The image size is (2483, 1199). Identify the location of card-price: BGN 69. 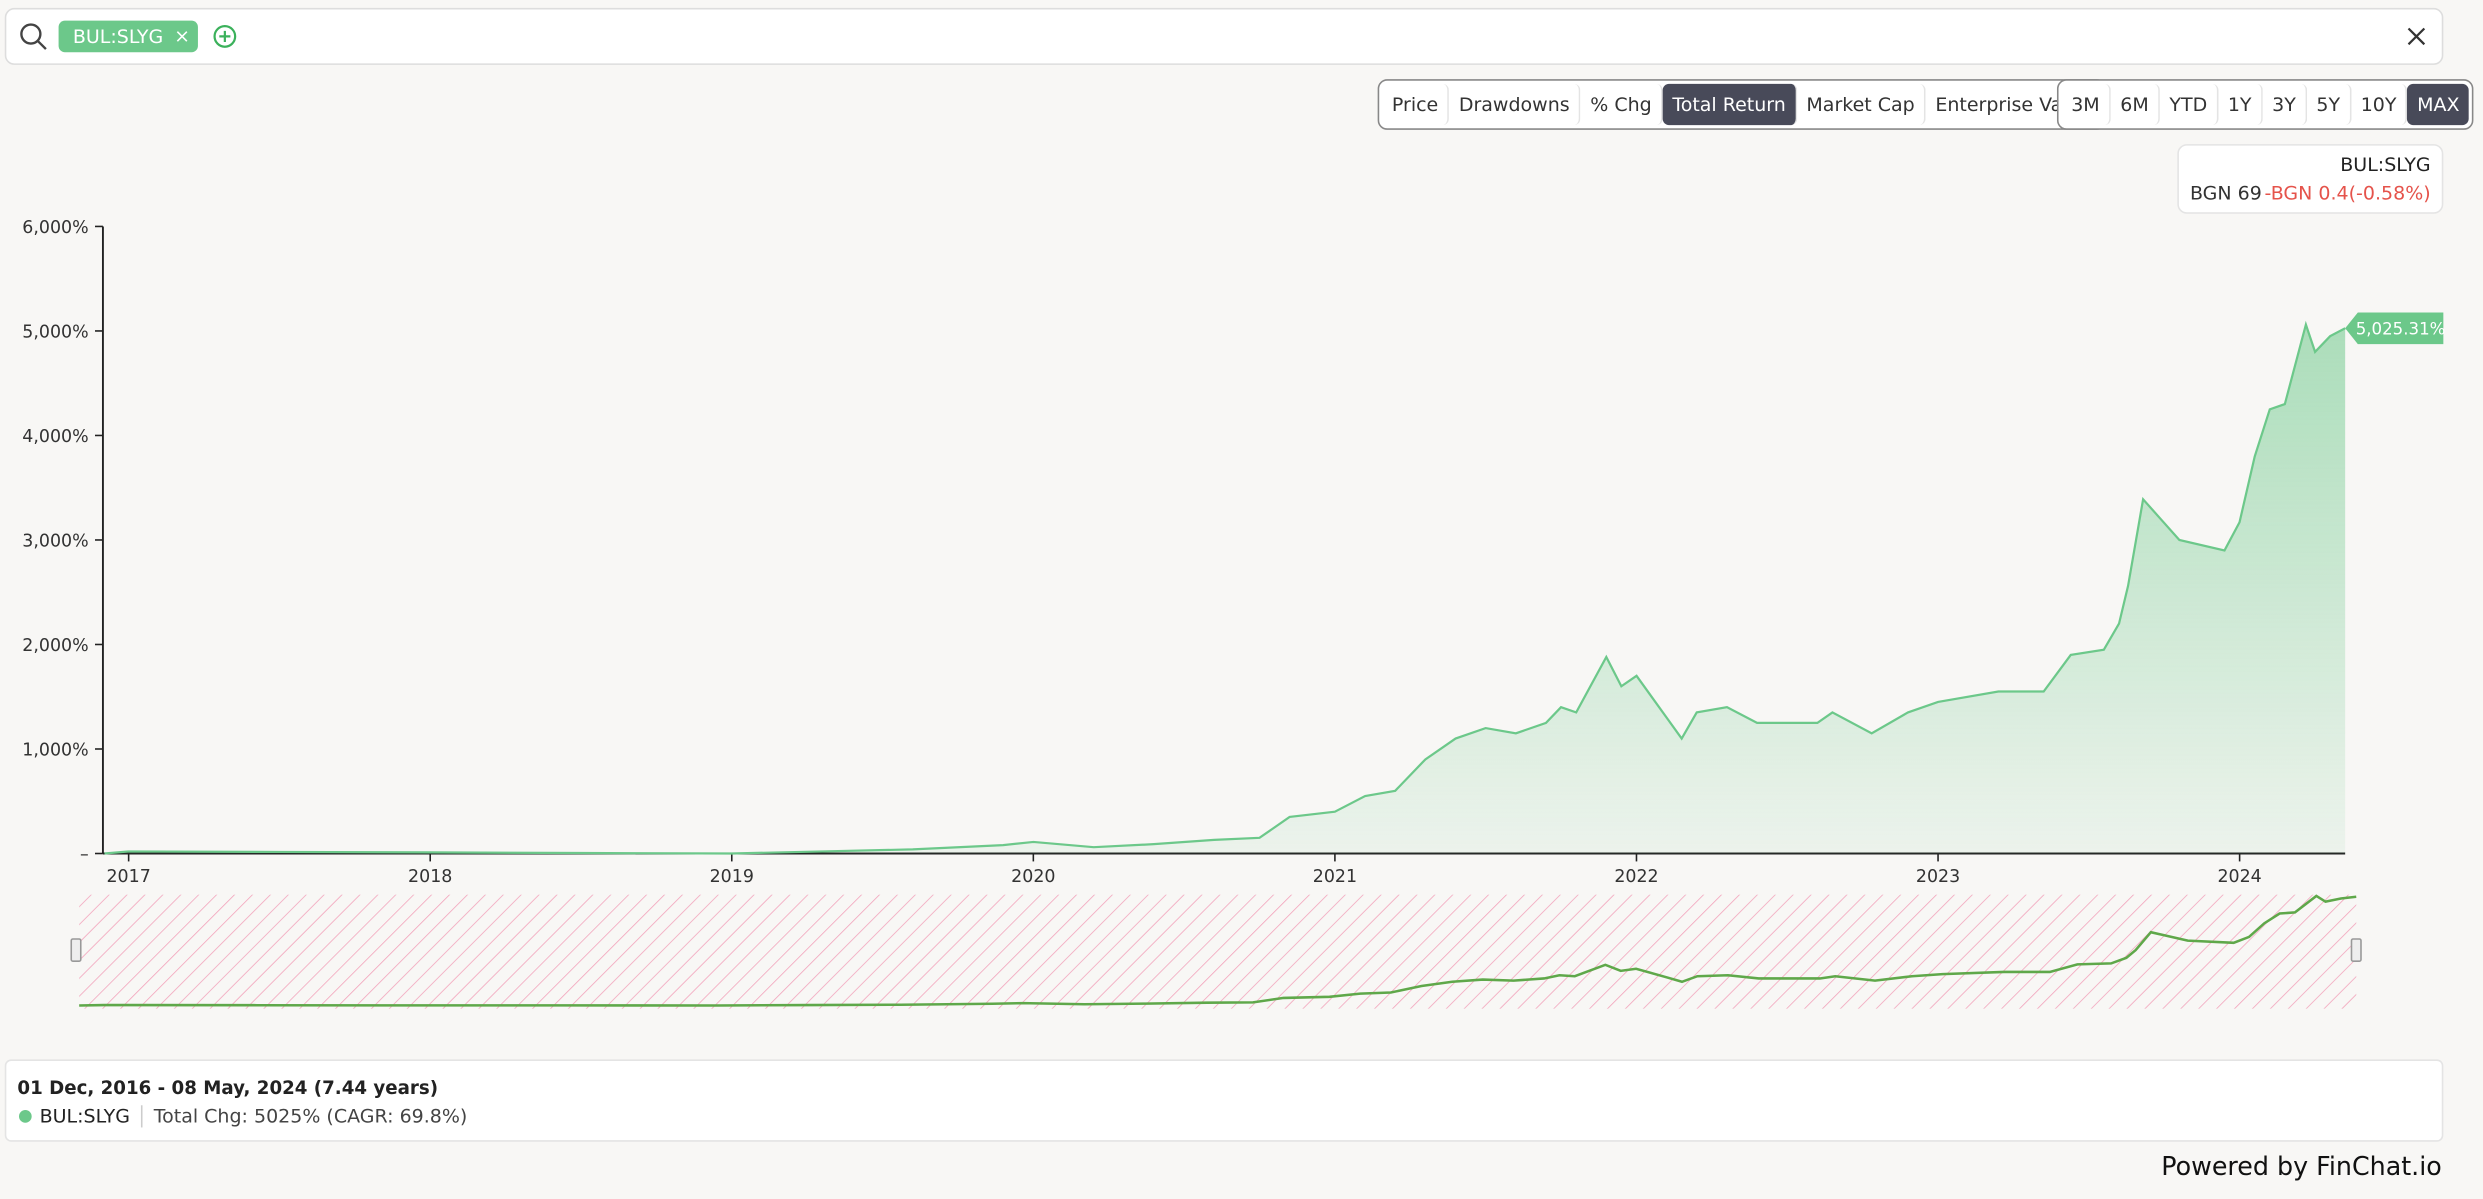
(2225, 193).